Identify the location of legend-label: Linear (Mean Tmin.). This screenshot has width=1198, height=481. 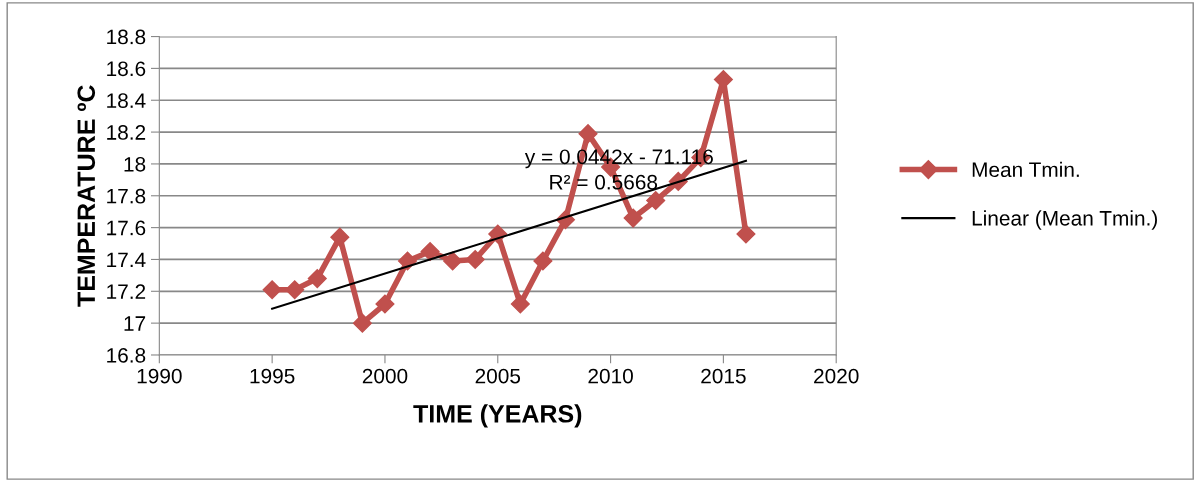
(1064, 220).